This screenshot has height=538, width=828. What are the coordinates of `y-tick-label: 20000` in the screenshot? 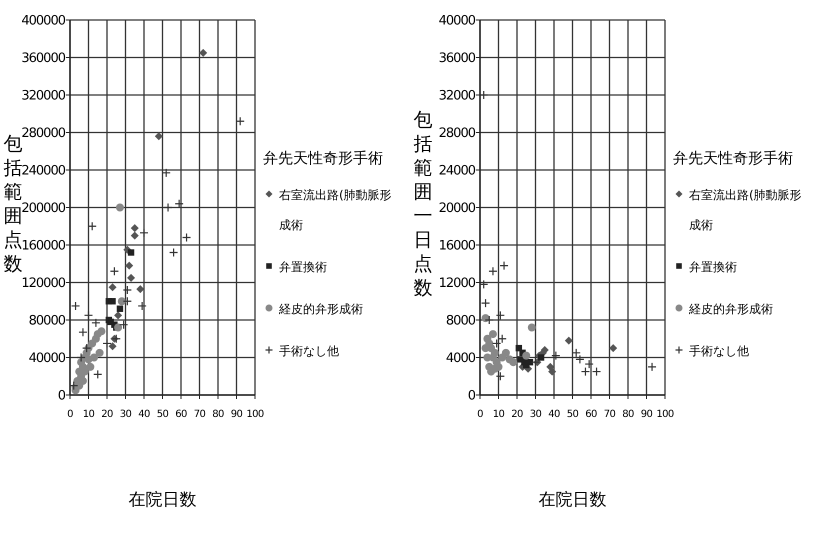 It's located at (457, 208).